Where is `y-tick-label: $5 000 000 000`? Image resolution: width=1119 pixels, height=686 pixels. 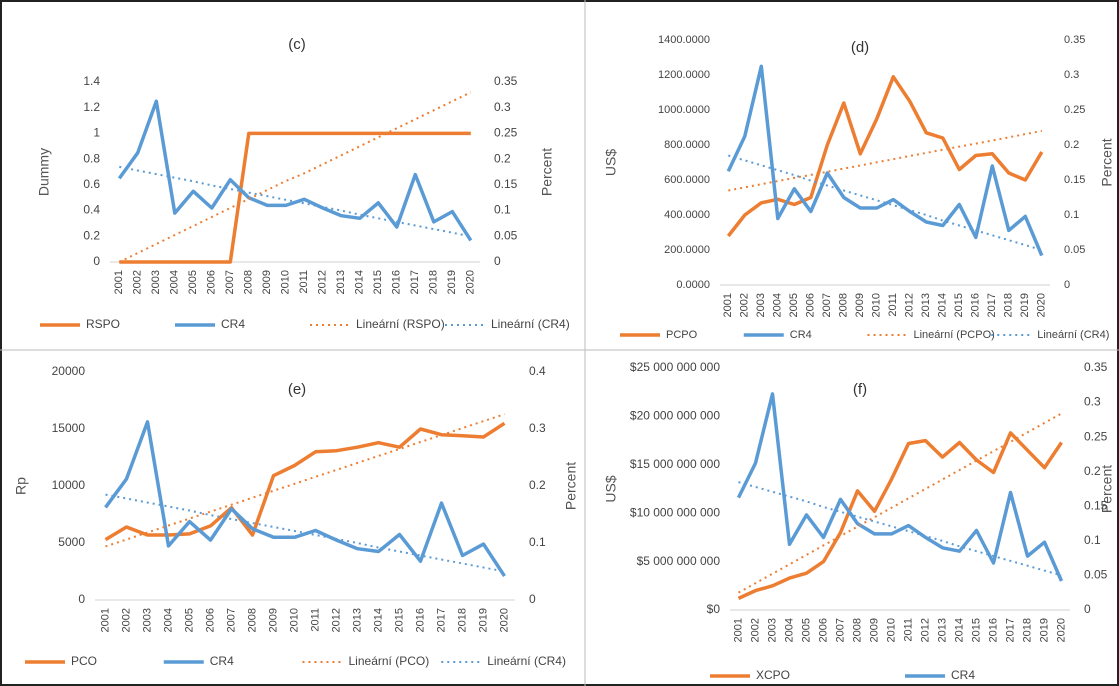 y-tick-label: $5 000 000 000 is located at coordinates (679, 561).